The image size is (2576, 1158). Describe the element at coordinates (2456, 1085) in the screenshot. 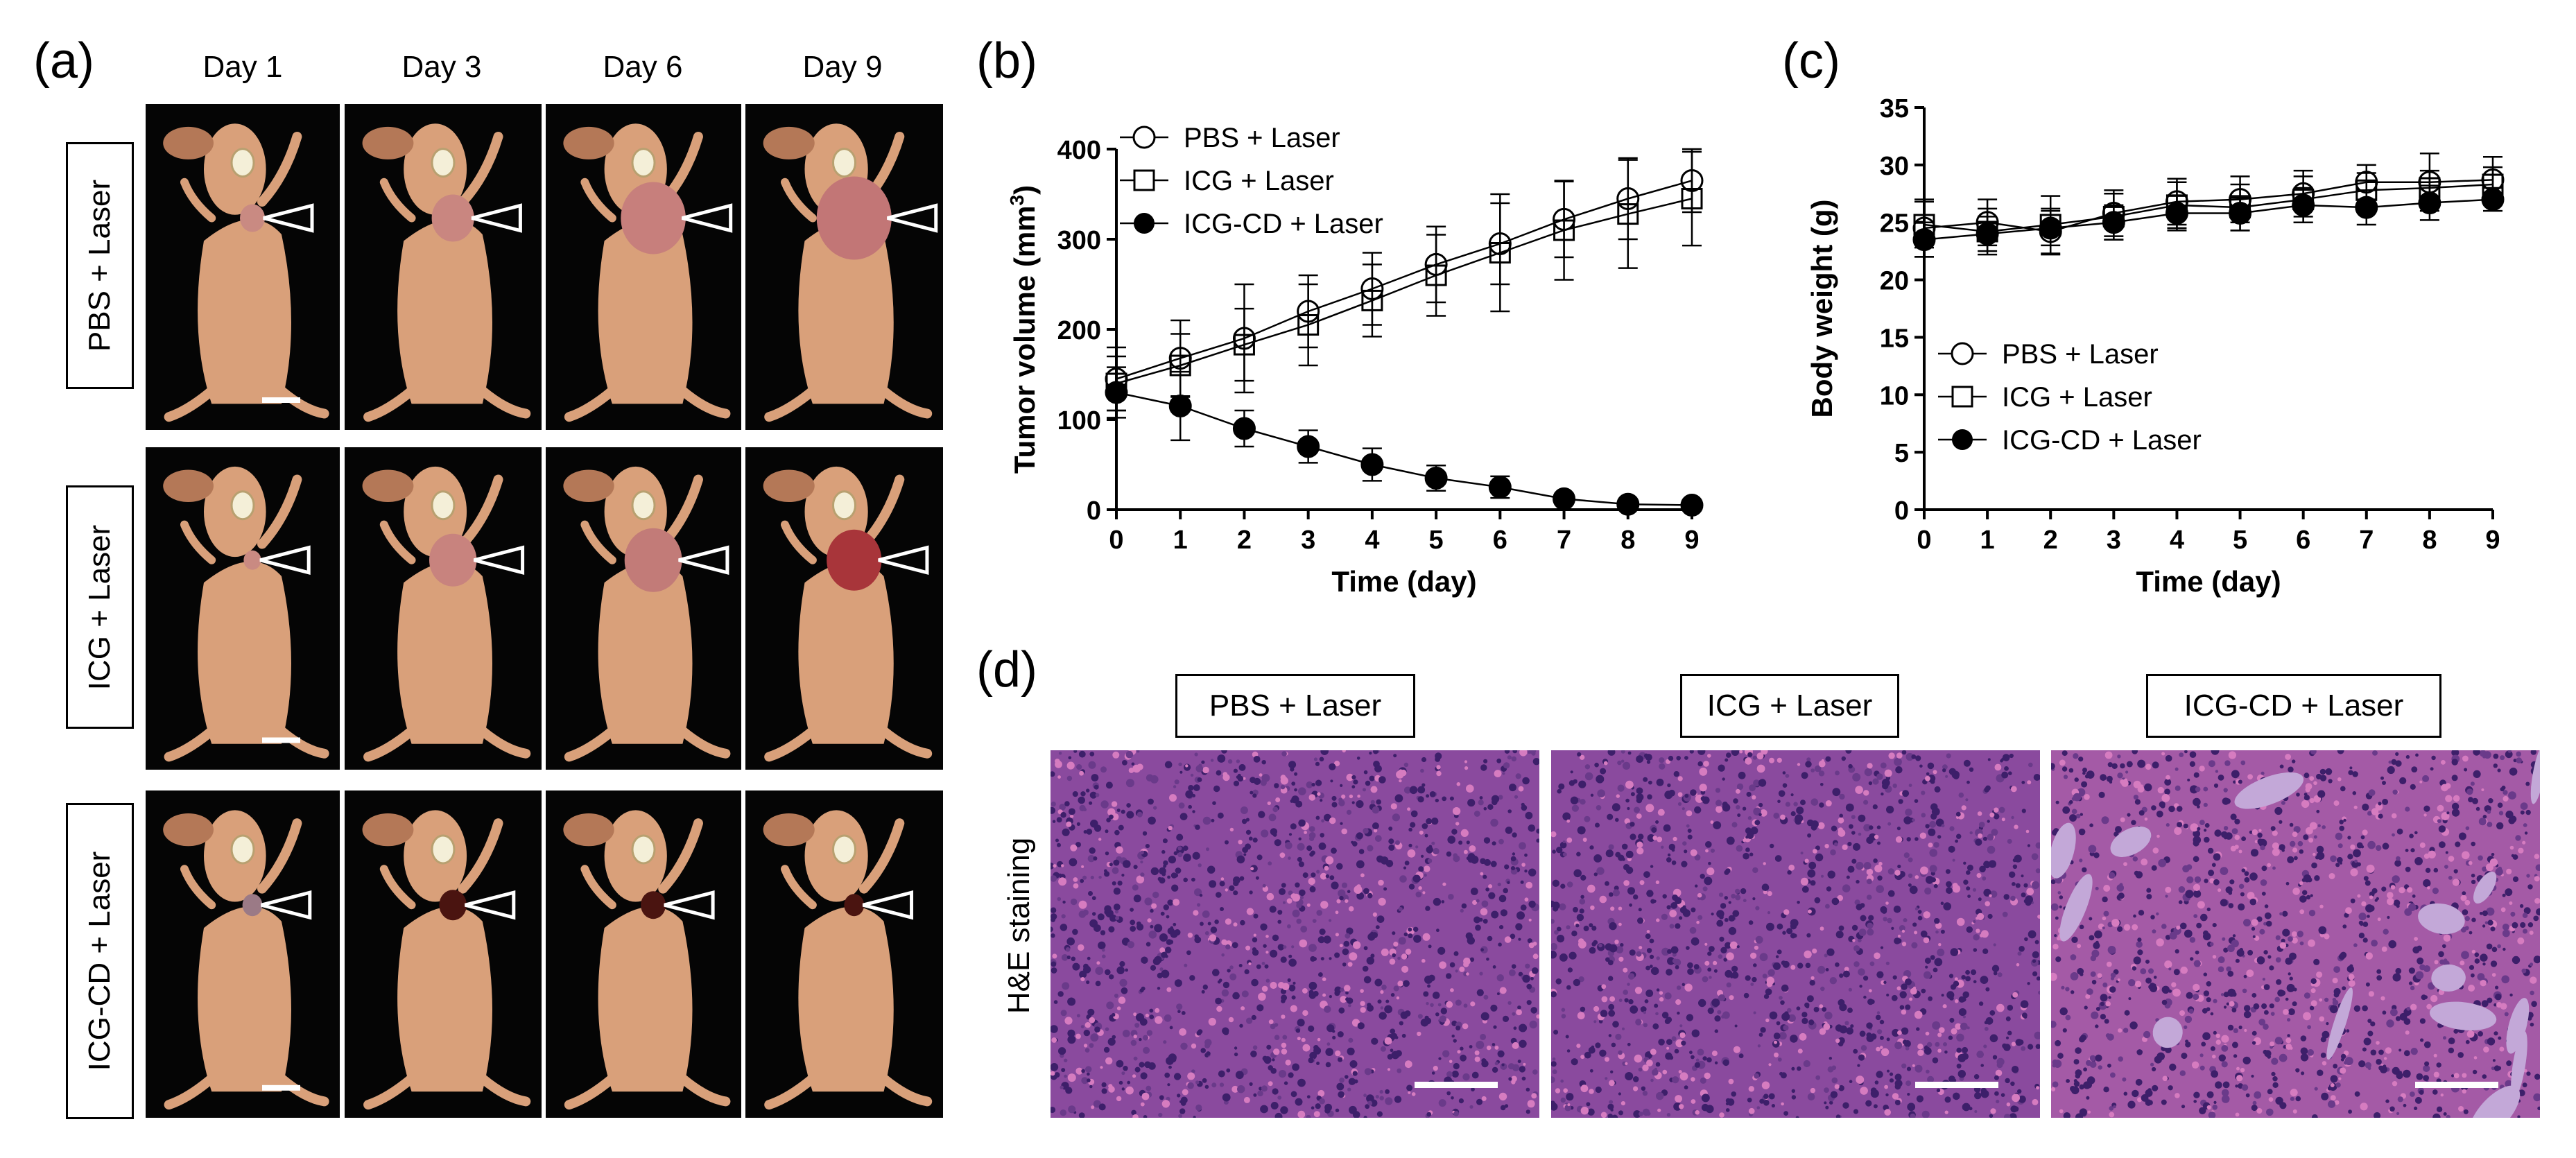

I see `scale-bar` at that location.